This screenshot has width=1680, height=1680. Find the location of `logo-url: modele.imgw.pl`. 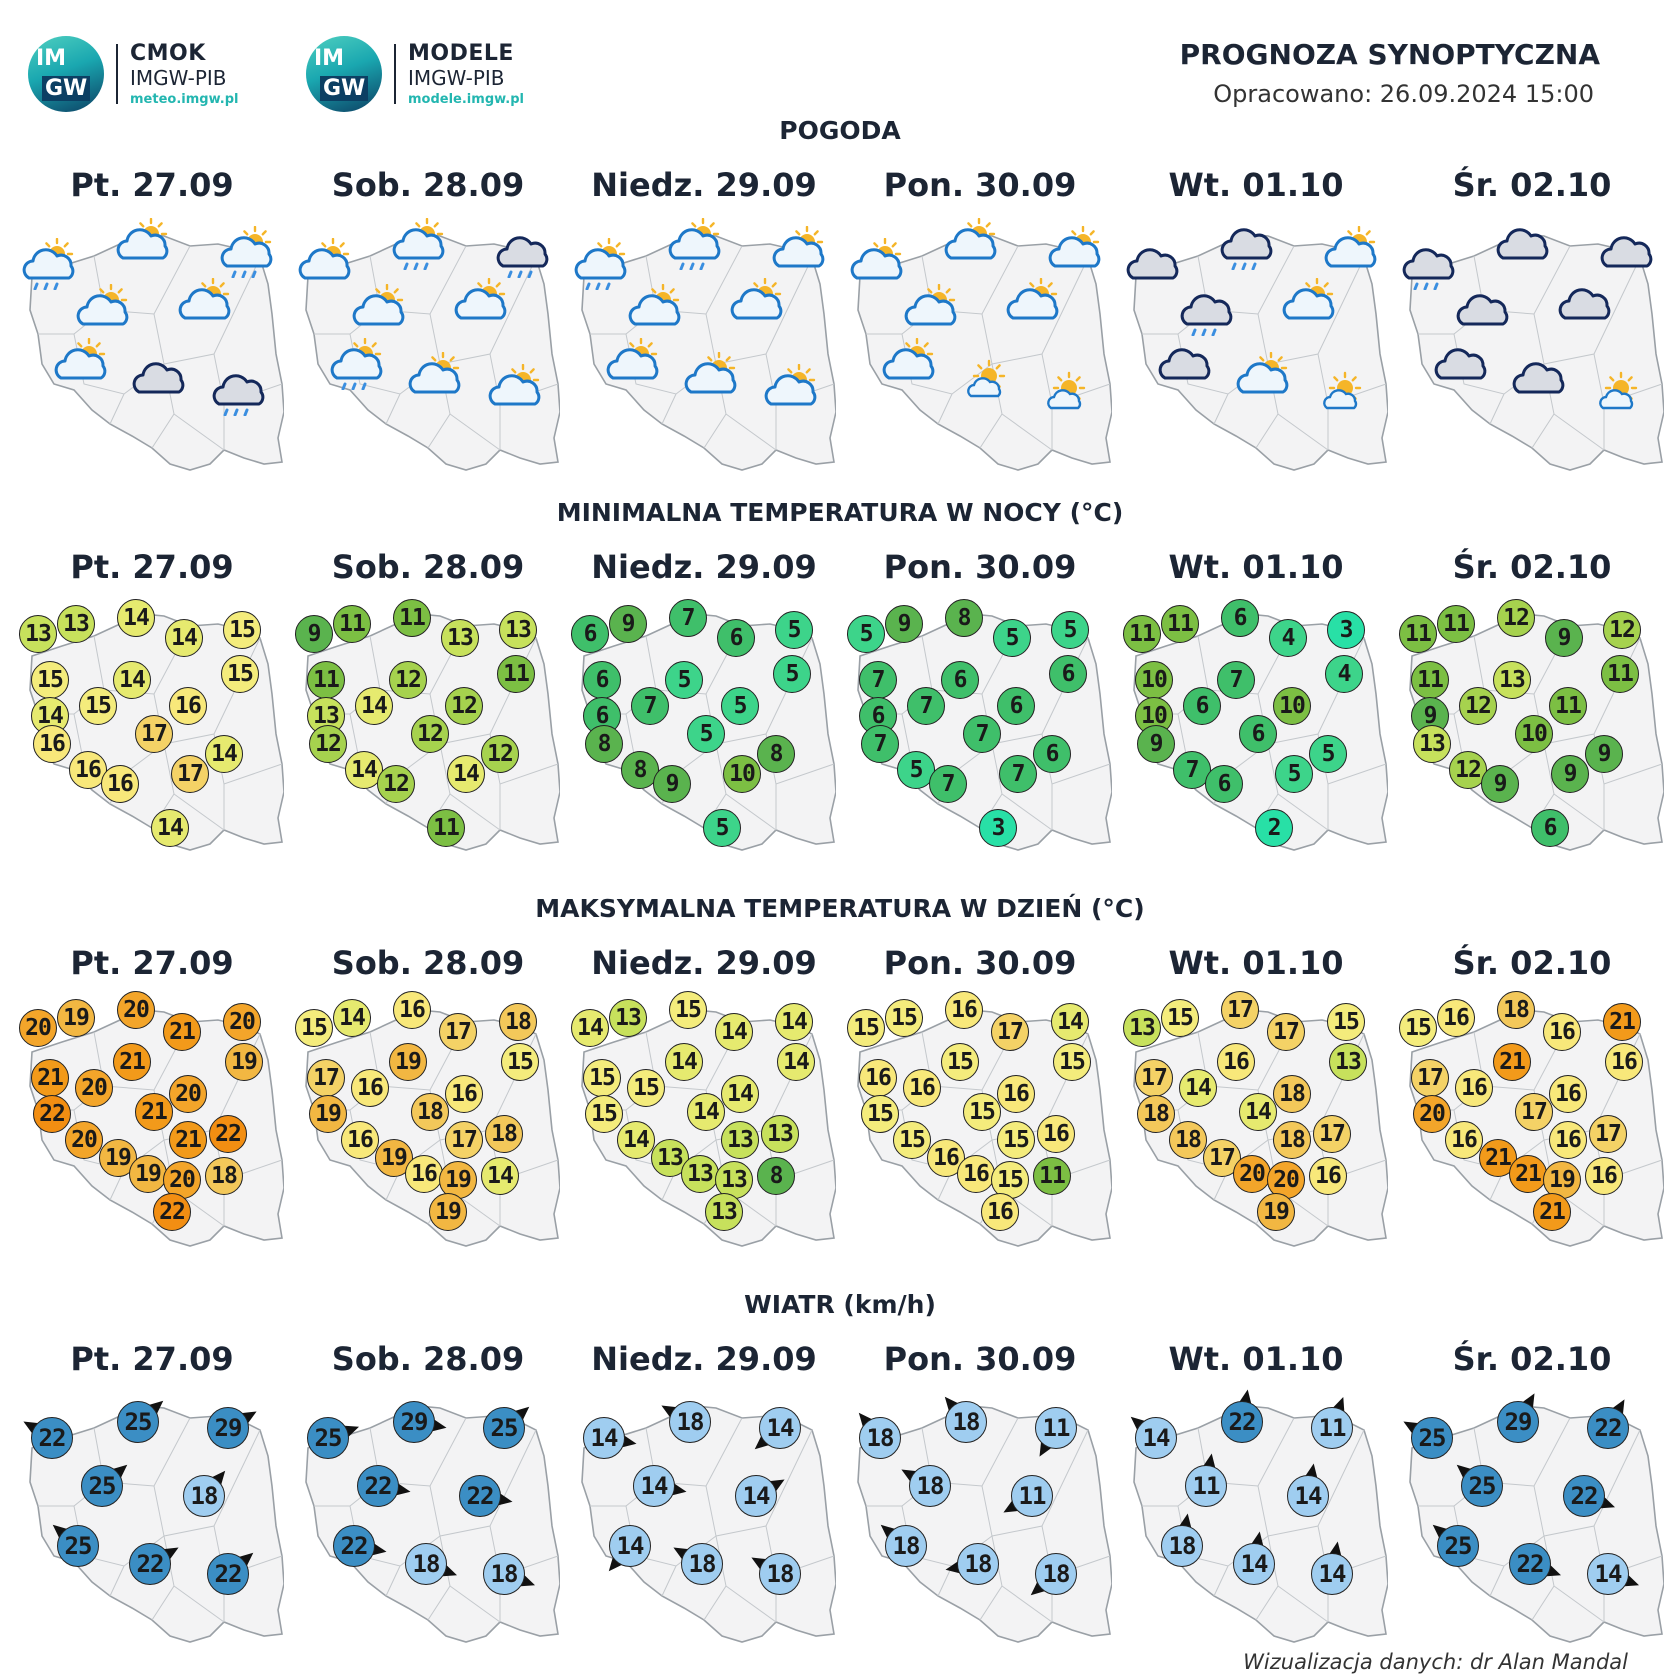

logo-url: modele.imgw.pl is located at coordinates (466, 99).